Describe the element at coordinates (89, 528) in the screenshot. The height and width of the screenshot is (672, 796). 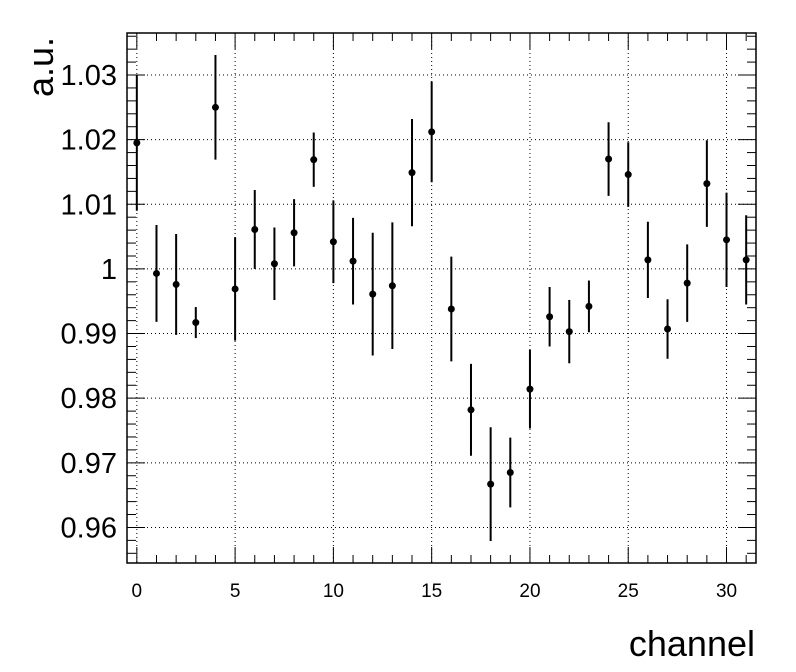
I see `y-tick-label: 0.96` at that location.